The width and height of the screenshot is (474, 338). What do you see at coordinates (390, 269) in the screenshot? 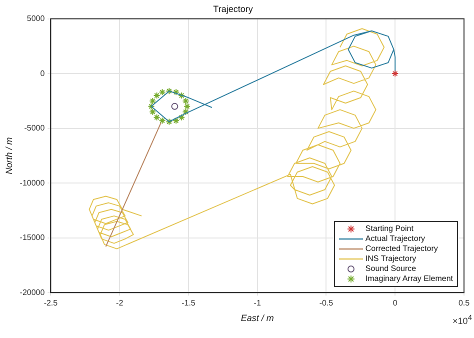
I see `legend-label: Sound Source` at bounding box center [390, 269].